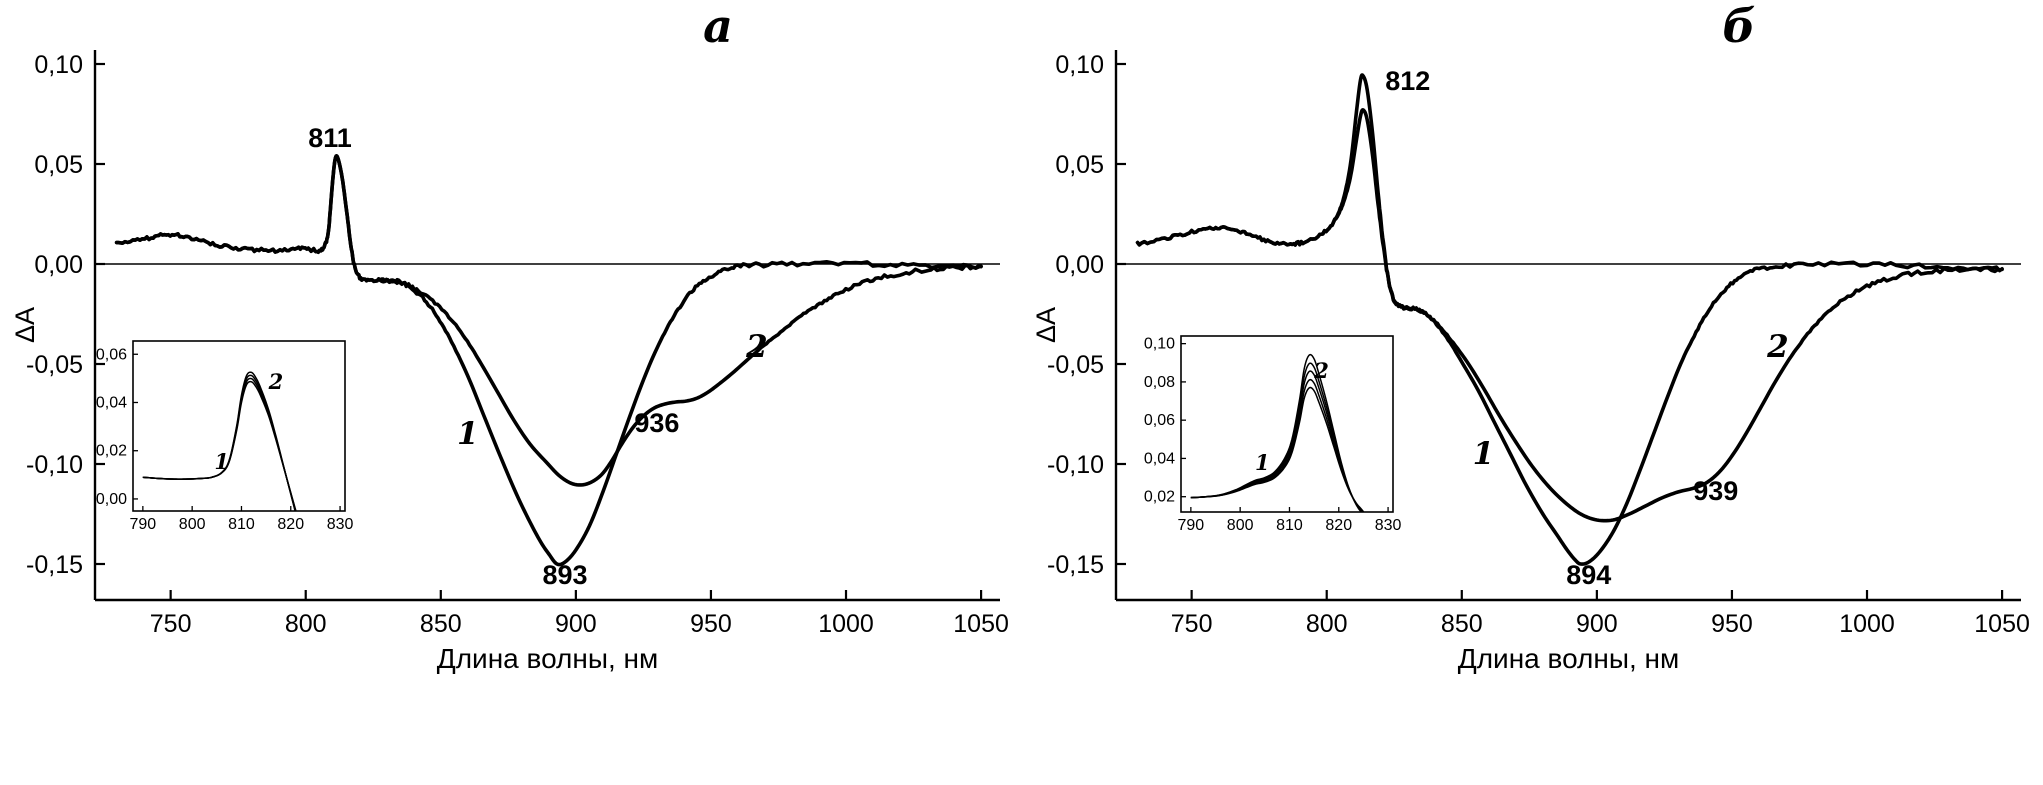  I want to click on wavelength-label: 936, so click(656, 423).